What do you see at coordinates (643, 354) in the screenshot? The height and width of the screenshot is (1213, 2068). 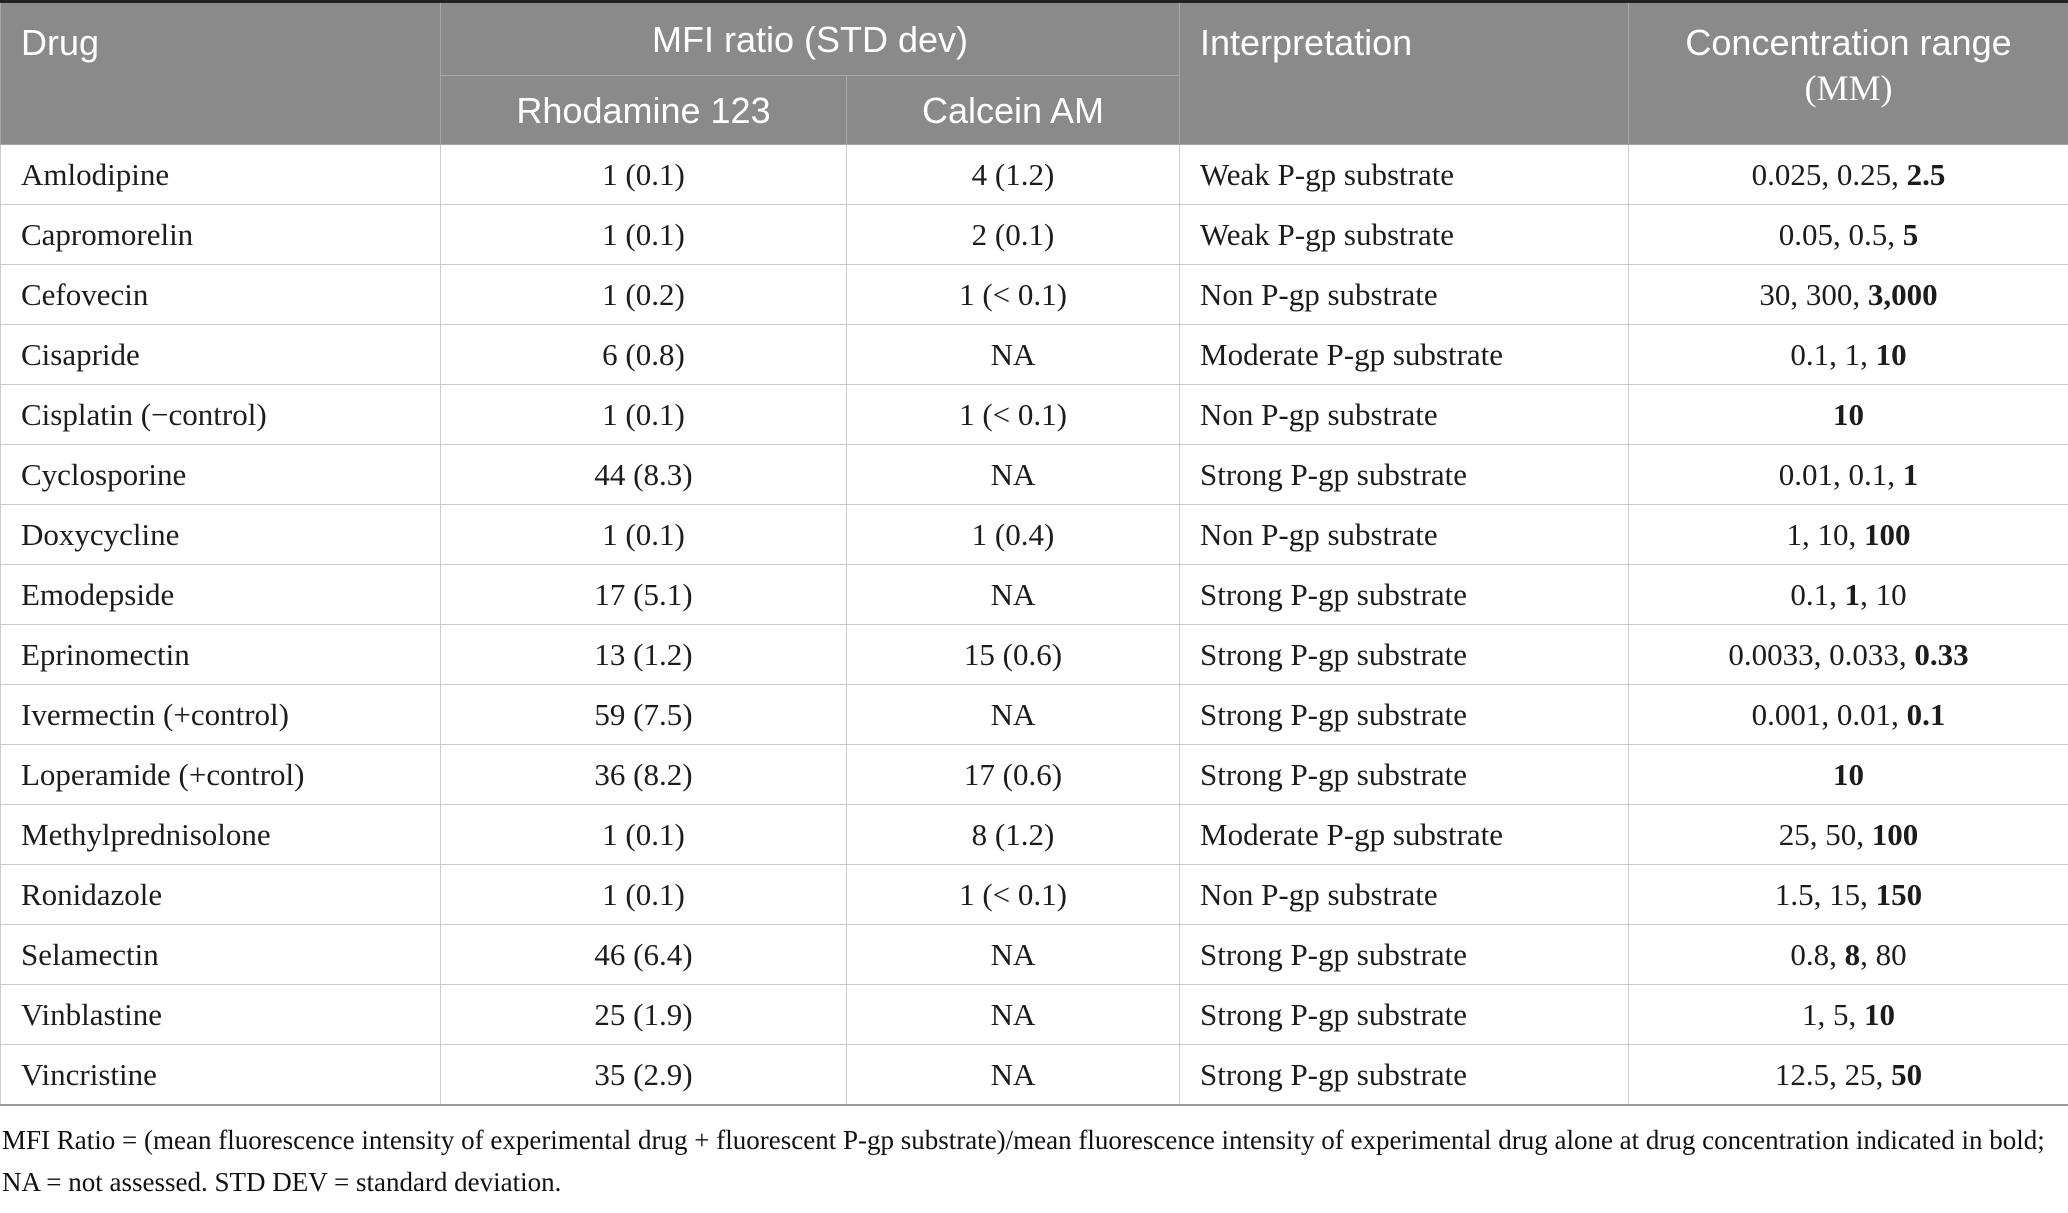 I see `rhodamine-value-cell: 6 (0.8)` at bounding box center [643, 354].